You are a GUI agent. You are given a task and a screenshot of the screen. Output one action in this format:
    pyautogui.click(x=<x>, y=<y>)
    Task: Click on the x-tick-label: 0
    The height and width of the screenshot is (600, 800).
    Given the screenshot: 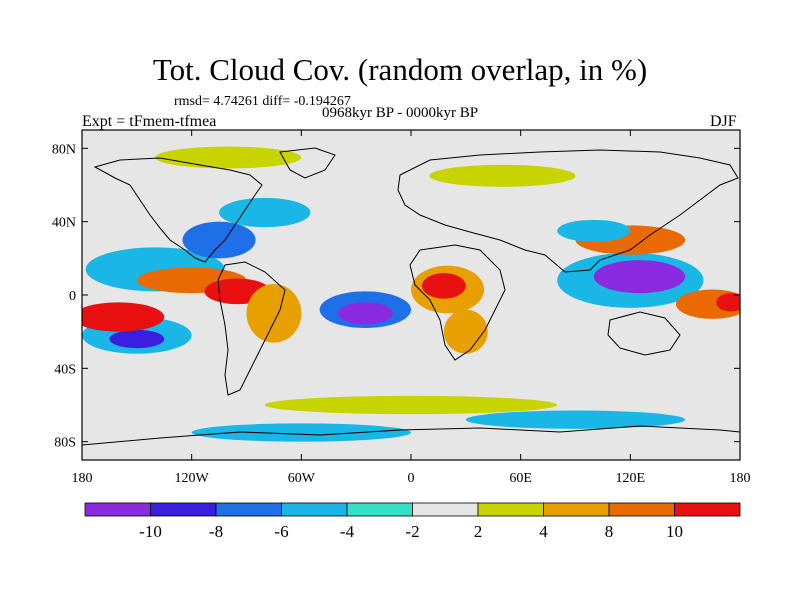 What is the action you would take?
    pyautogui.click(x=411, y=478)
    